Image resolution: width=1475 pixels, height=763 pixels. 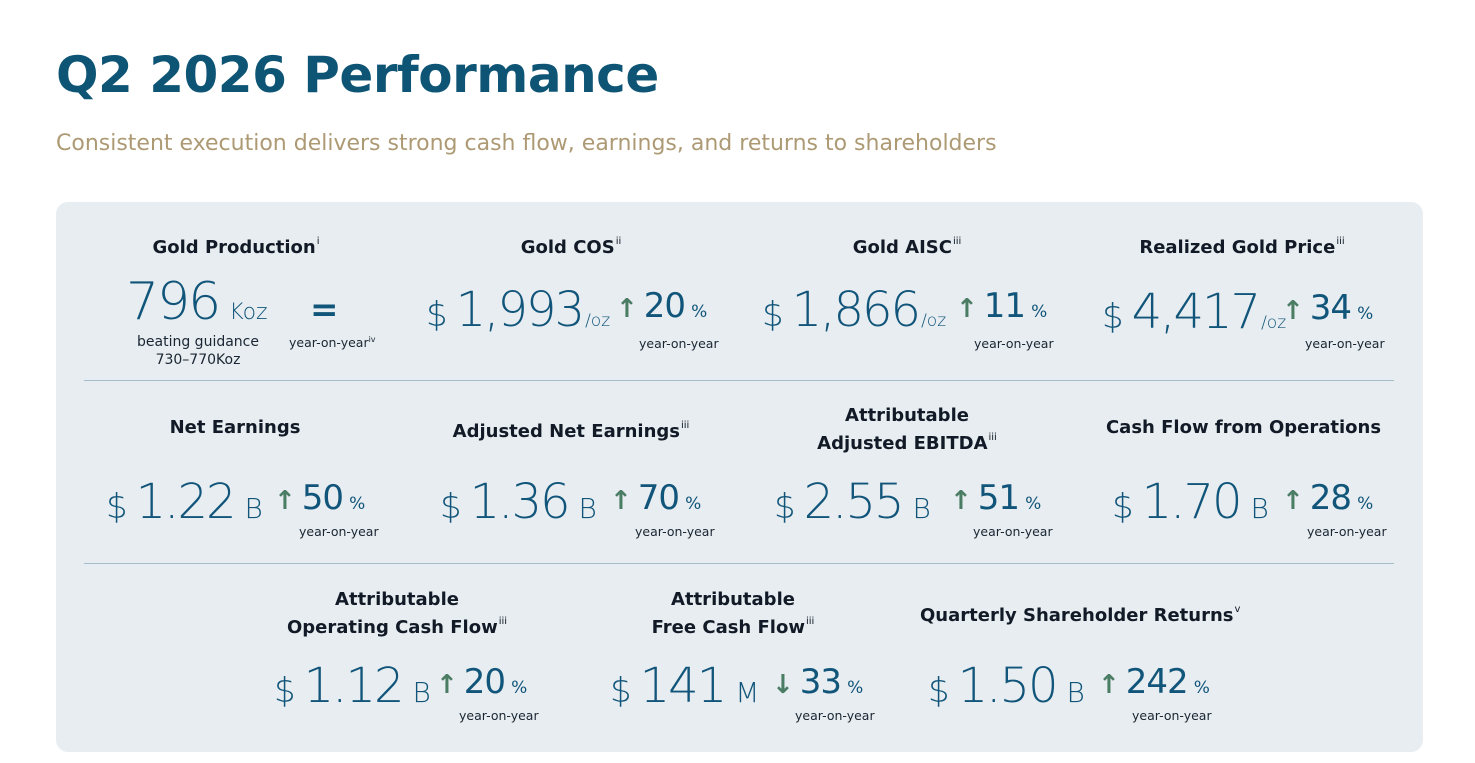 What do you see at coordinates (520, 502) in the screenshot?
I see `metric-value: 1.36` at bounding box center [520, 502].